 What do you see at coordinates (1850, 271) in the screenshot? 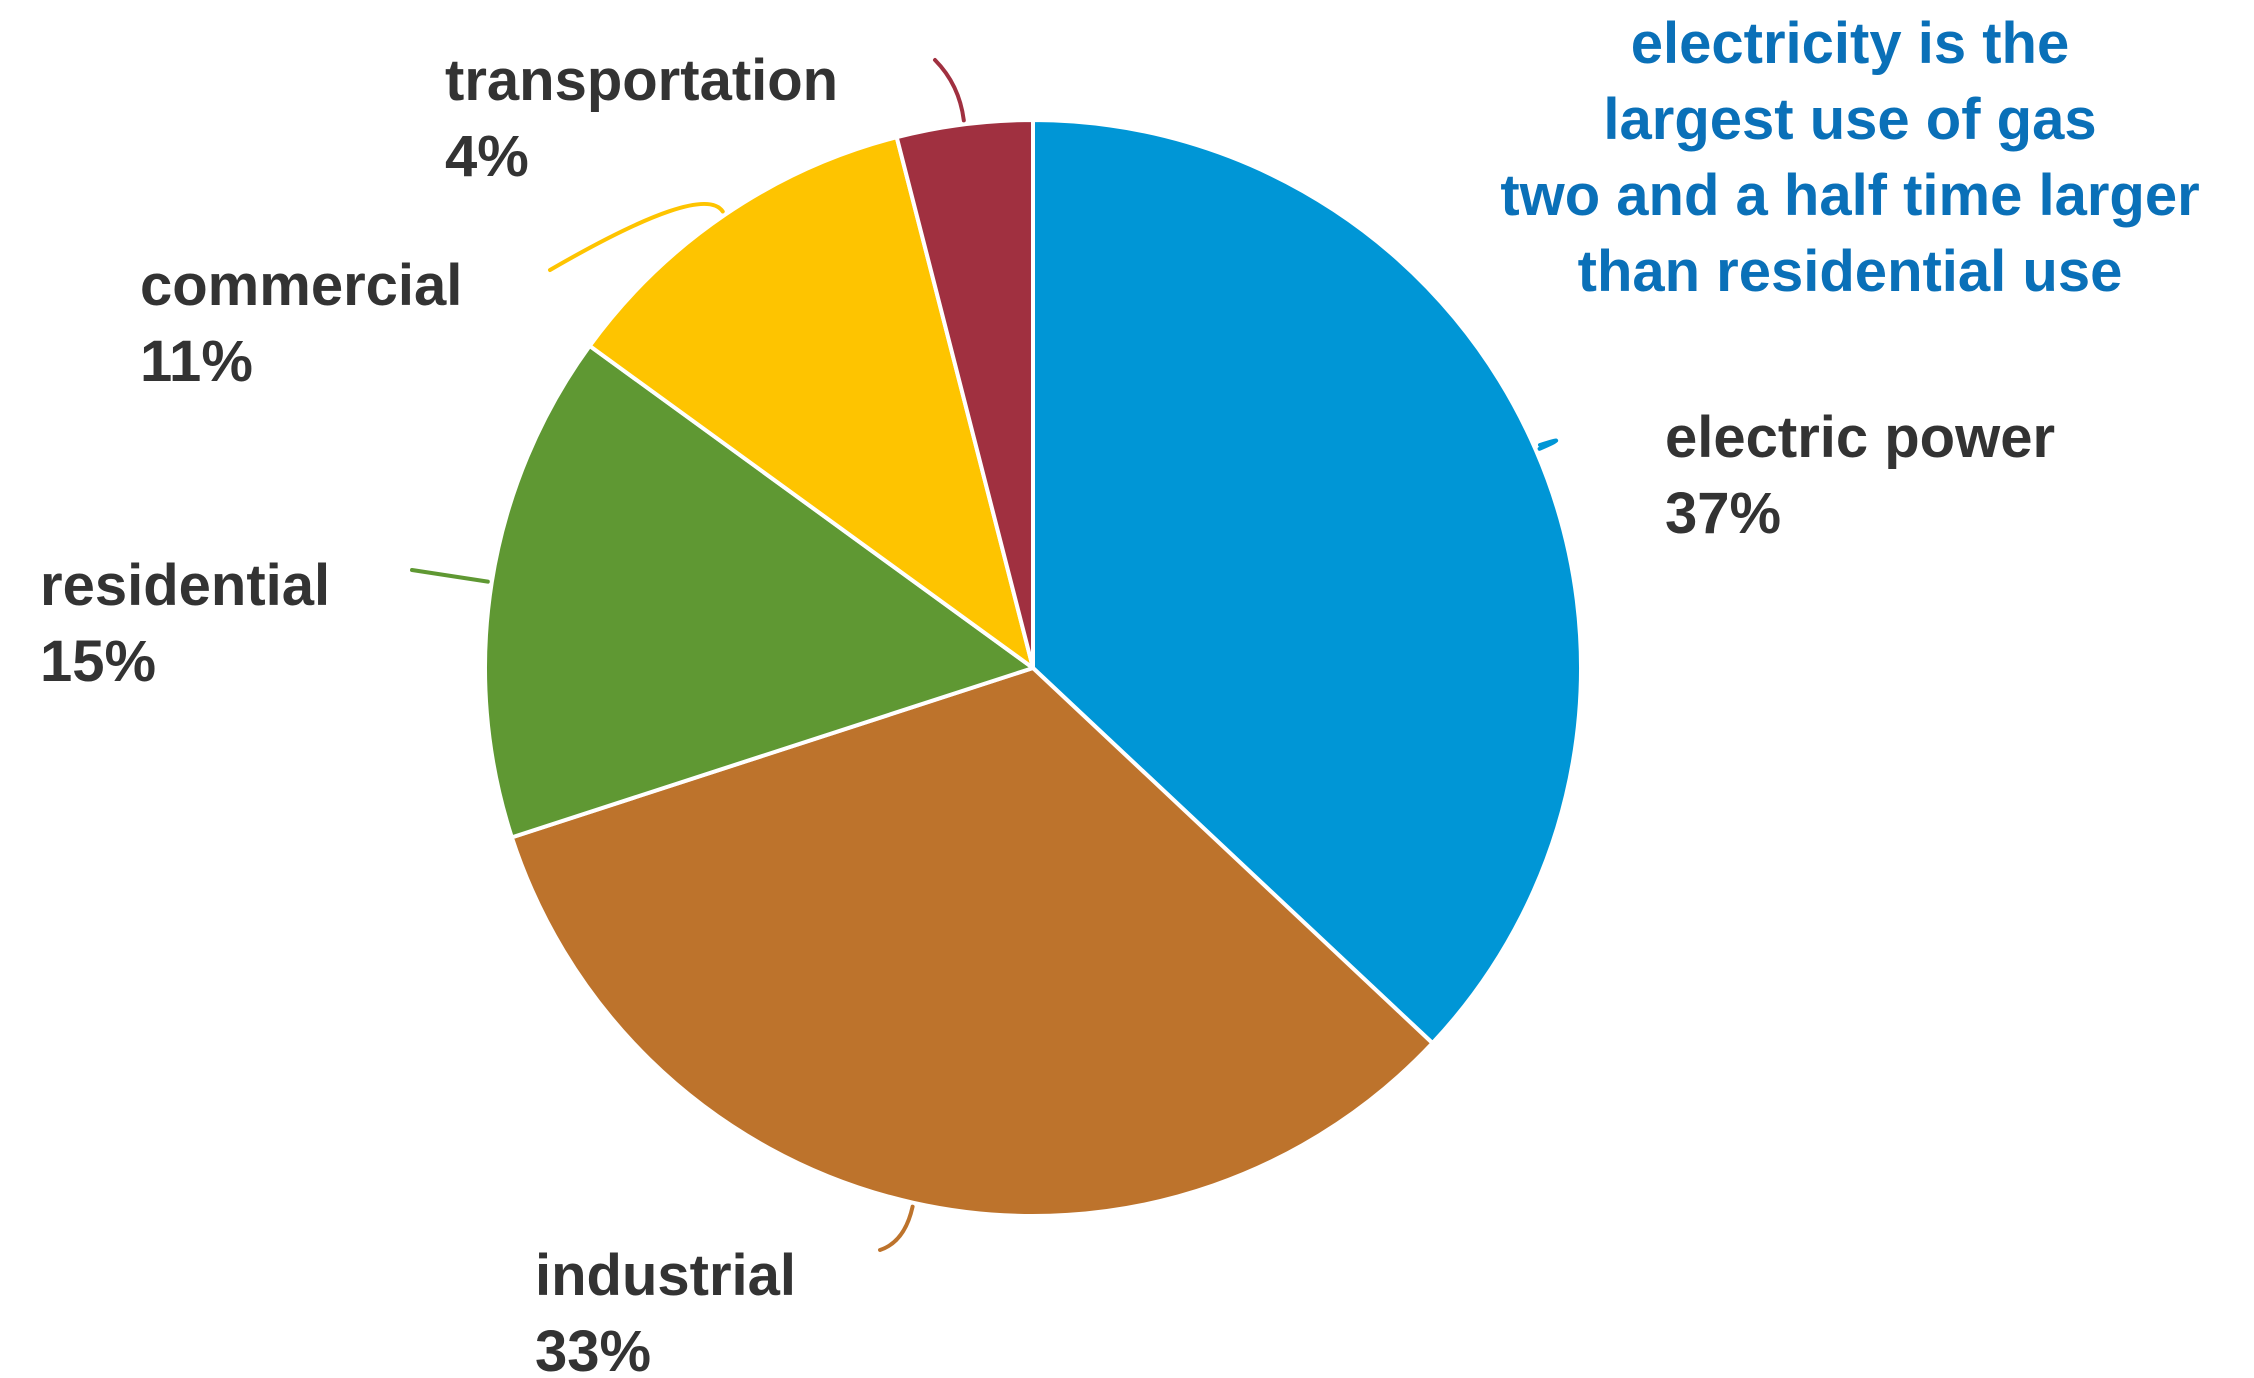
I see `annotation-line-4: than residential use` at bounding box center [1850, 271].